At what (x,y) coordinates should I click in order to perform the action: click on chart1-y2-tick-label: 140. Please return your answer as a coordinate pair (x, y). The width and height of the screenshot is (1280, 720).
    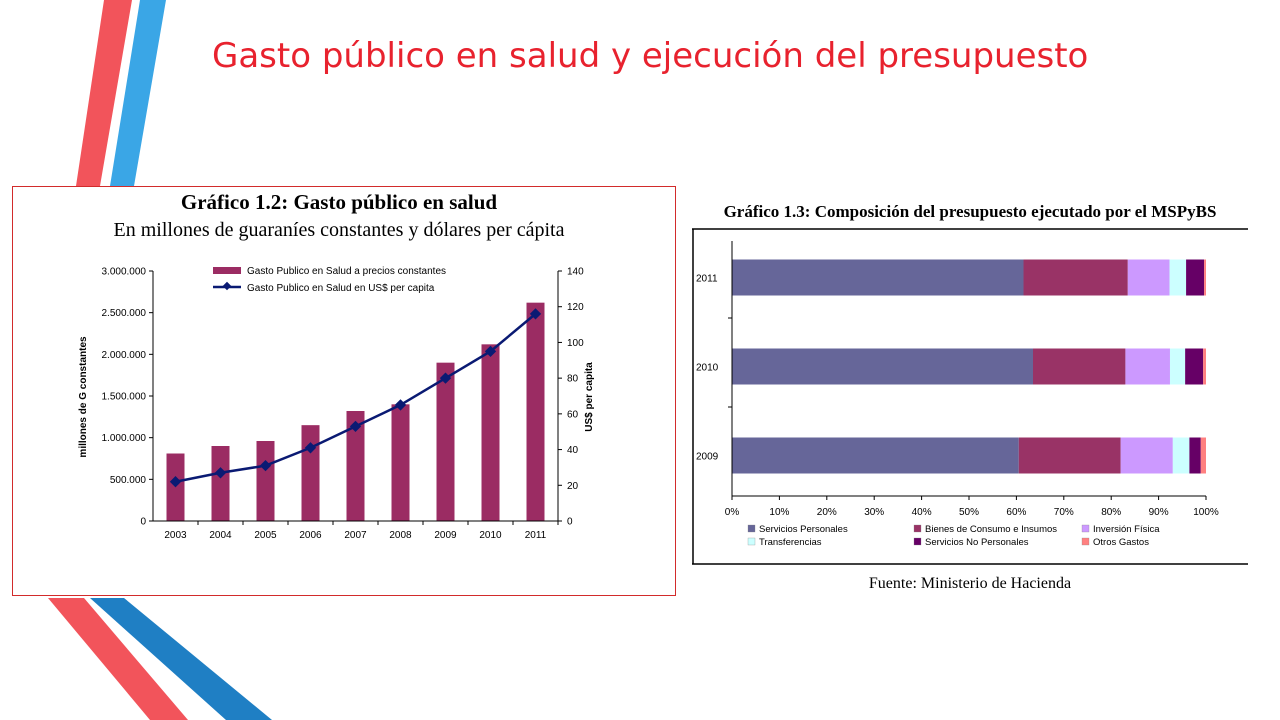
    Looking at the image, I should click on (575, 272).